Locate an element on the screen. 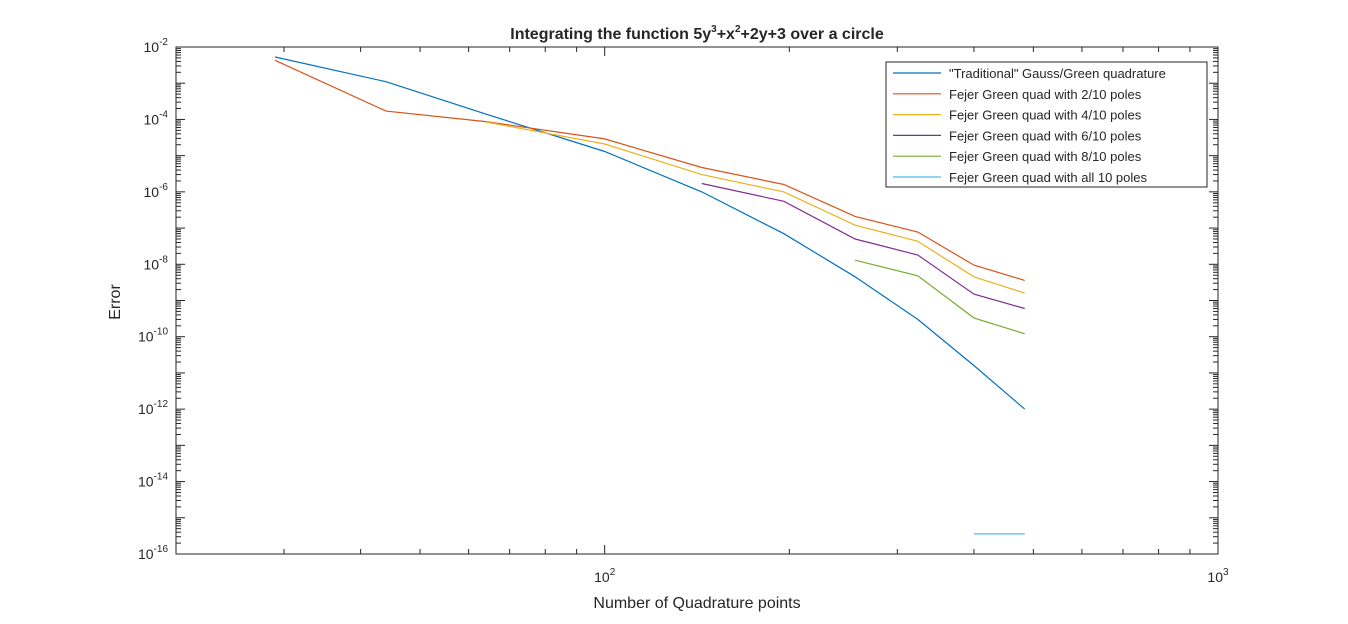 The image size is (1348, 624). legend-box is located at coordinates (1046, 124).